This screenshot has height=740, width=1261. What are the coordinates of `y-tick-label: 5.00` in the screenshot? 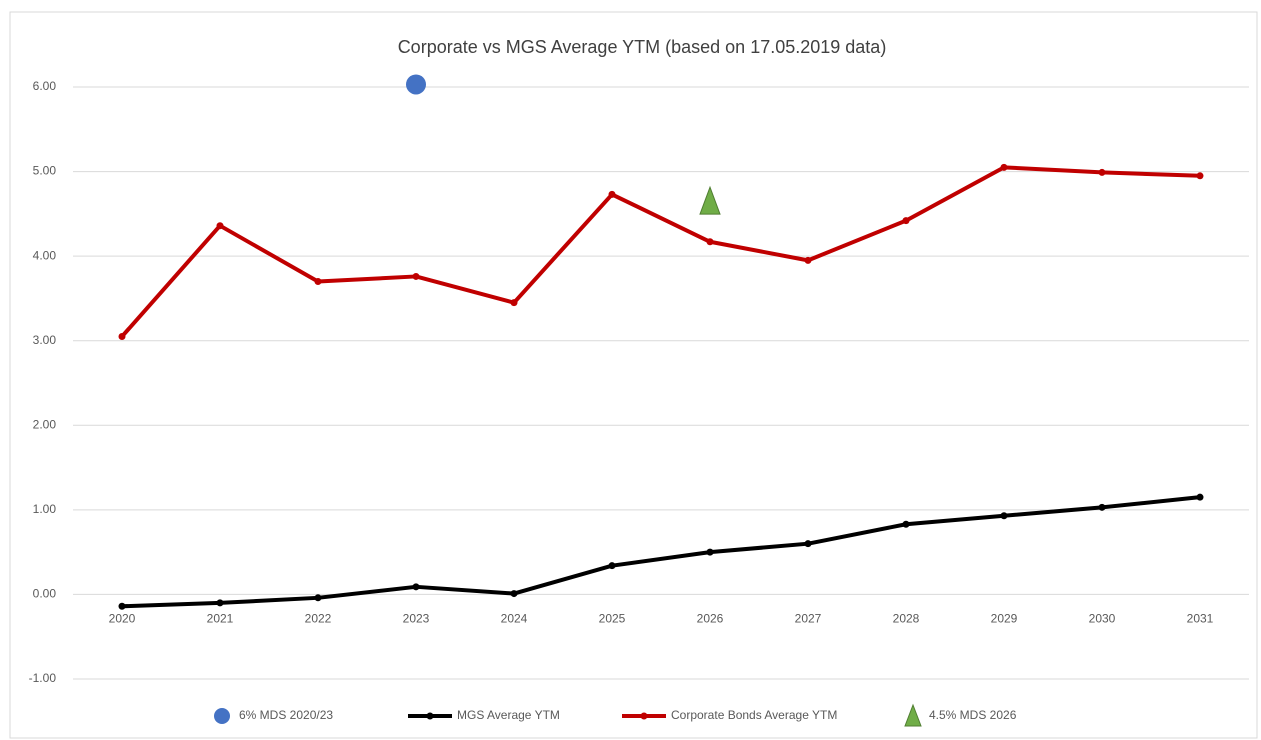 It's located at (45, 171).